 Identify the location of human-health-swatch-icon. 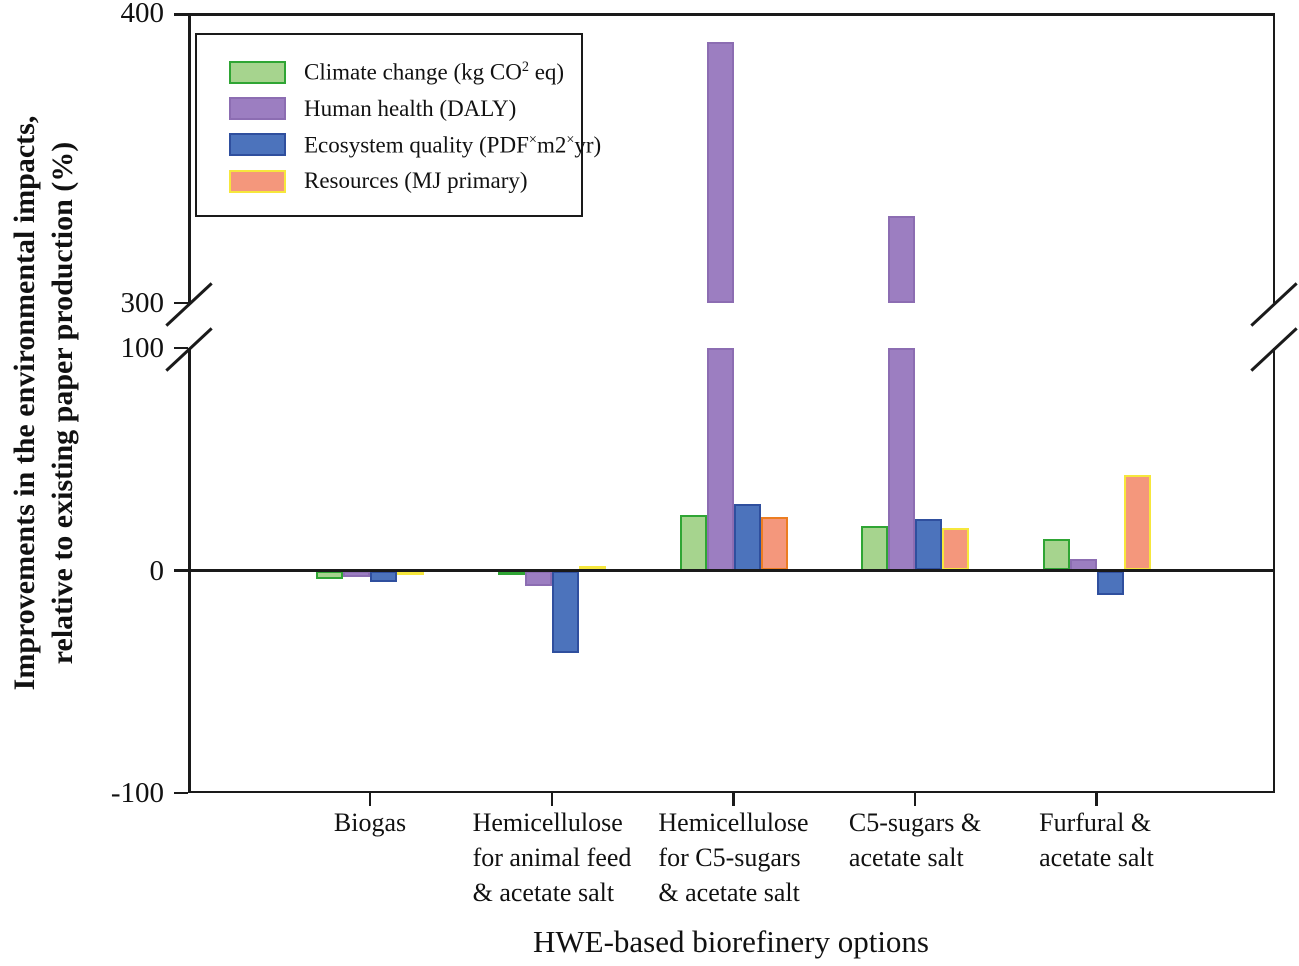
(257, 109).